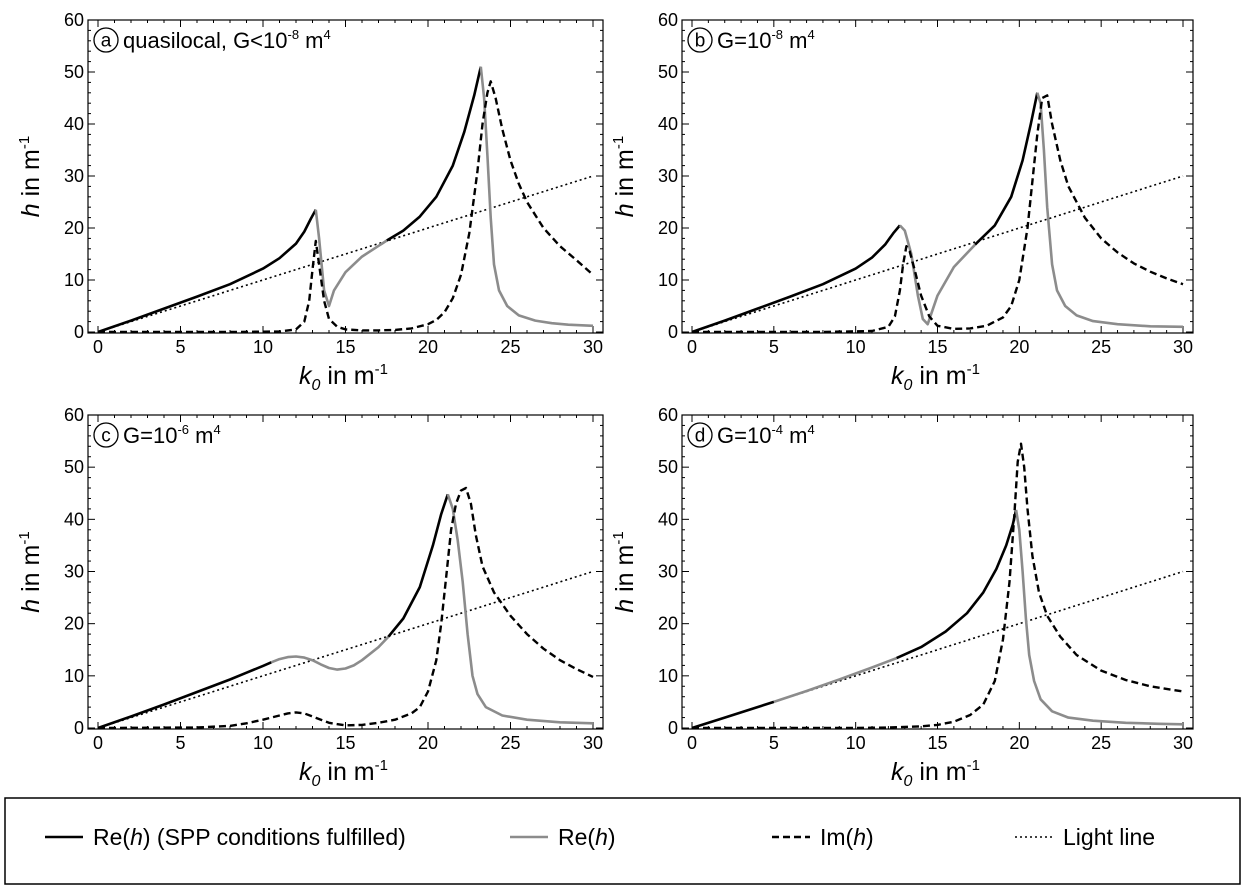  What do you see at coordinates (766, 435) in the screenshot?
I see `panel-label: G=10-4 m4` at bounding box center [766, 435].